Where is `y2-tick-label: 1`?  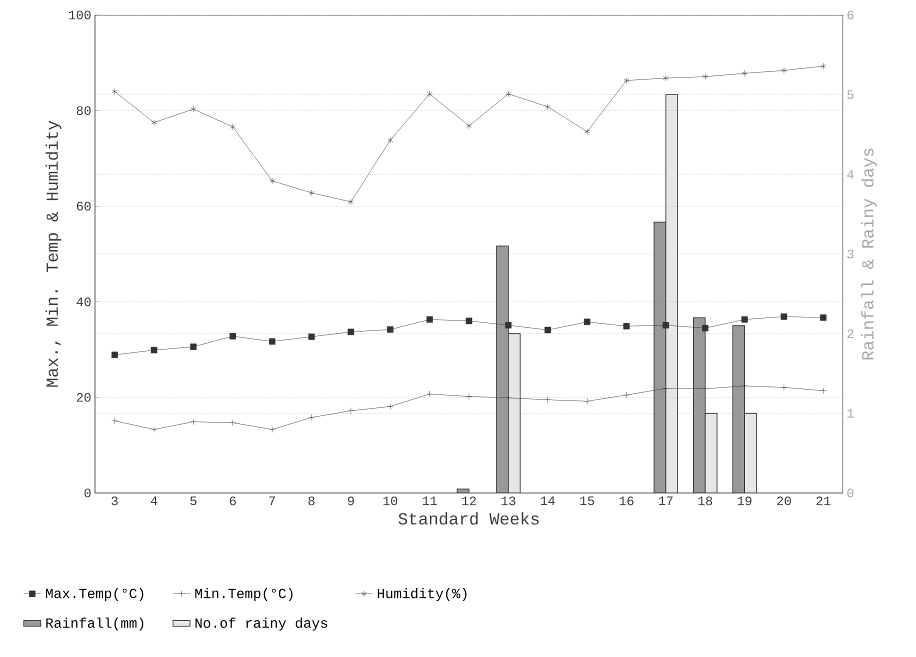 y2-tick-label: 1 is located at coordinates (850, 413).